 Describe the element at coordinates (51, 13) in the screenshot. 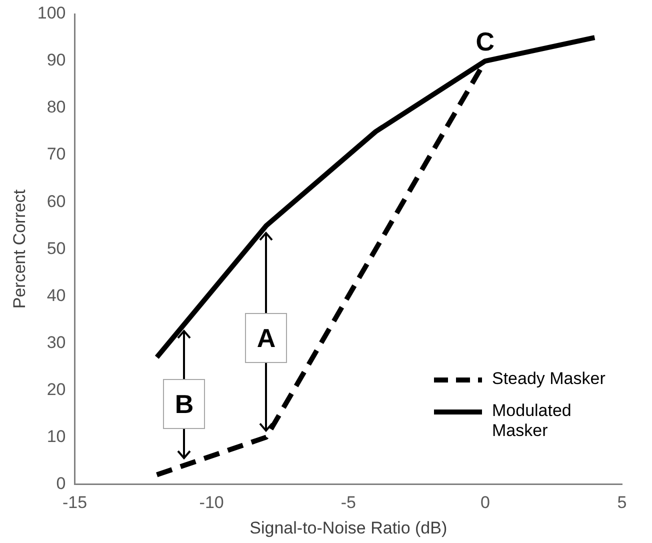

I see `y-tick-label: 100` at that location.